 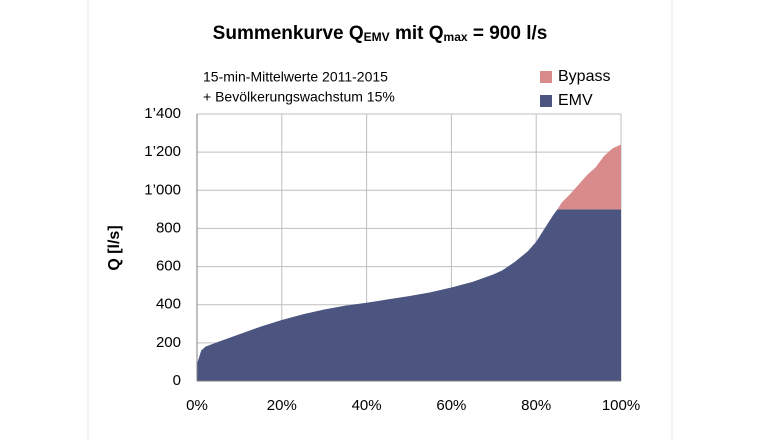 I want to click on title-part: EMV, so click(x=377, y=37).